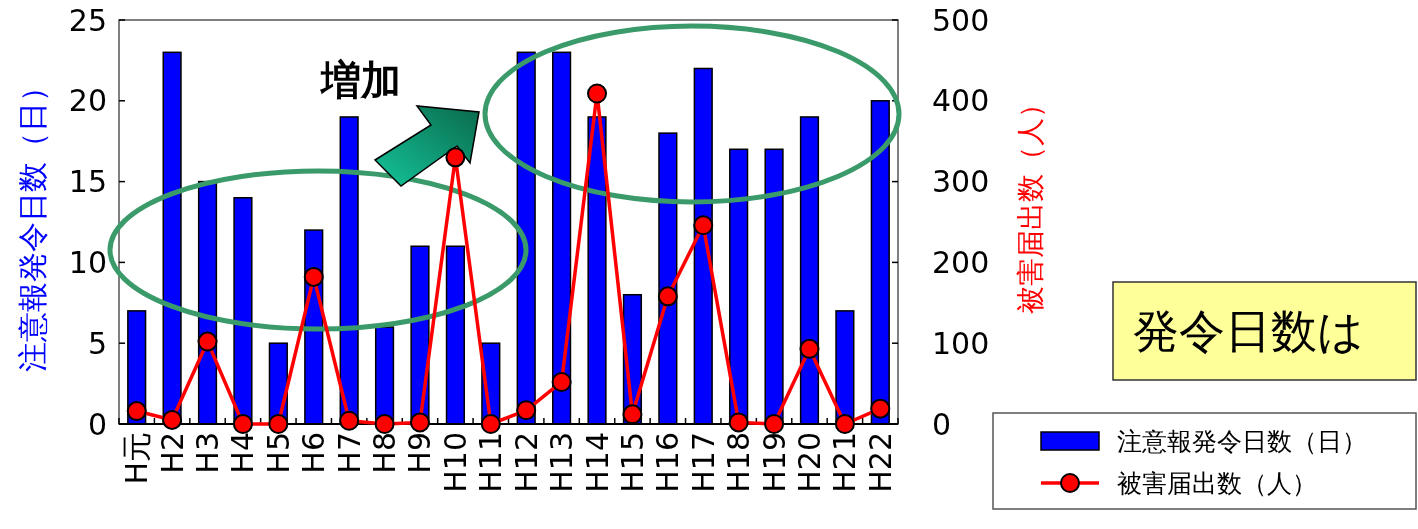 The image size is (1418, 529). I want to click on x-tick-label: H15, so click(632, 462).